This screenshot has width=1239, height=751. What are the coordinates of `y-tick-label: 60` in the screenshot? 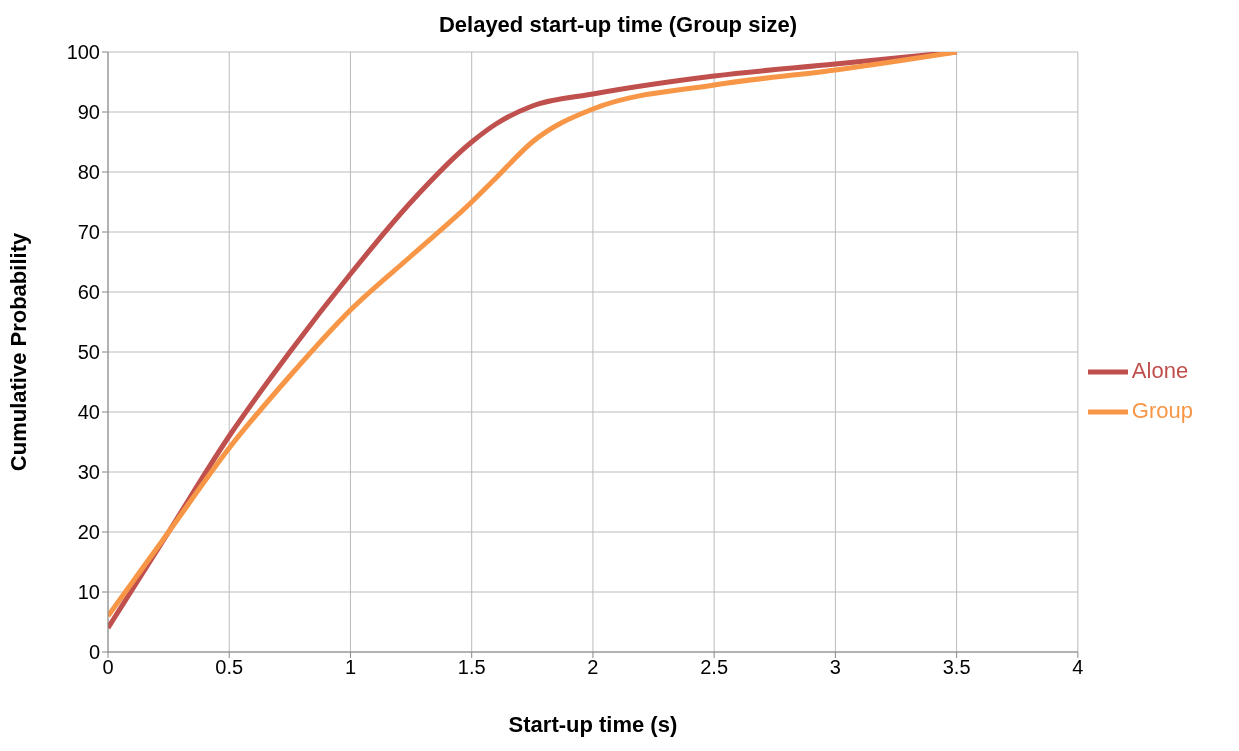 It's located at (88, 292).